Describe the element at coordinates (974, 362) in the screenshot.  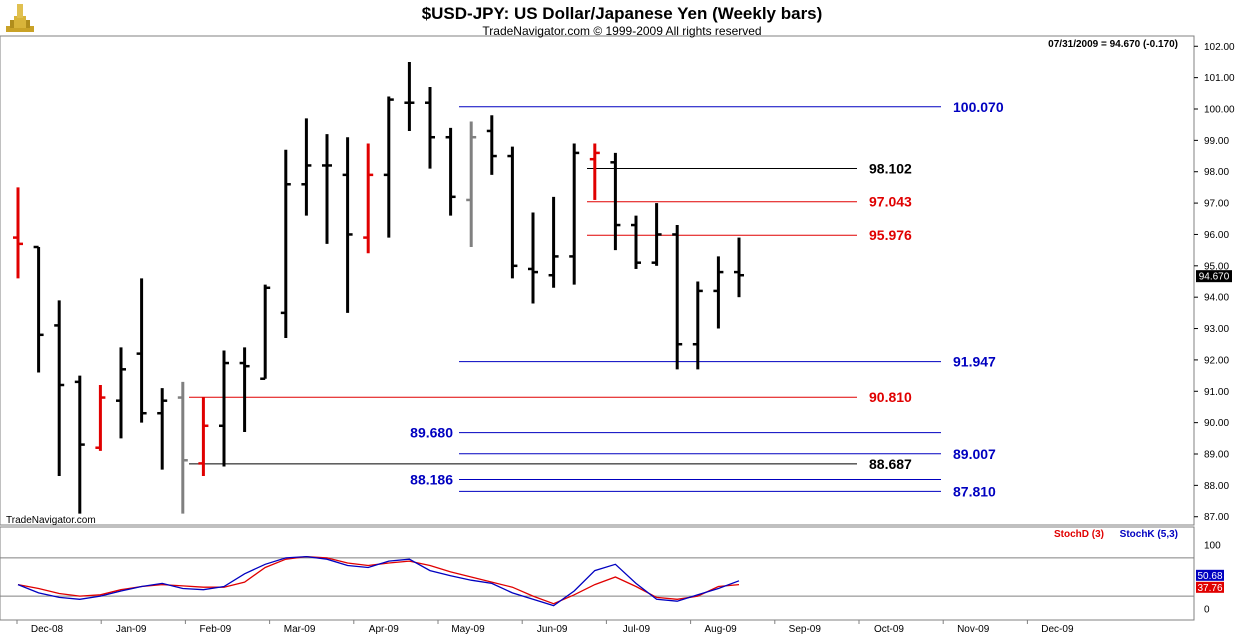
I see `level-label: 91.947` at that location.